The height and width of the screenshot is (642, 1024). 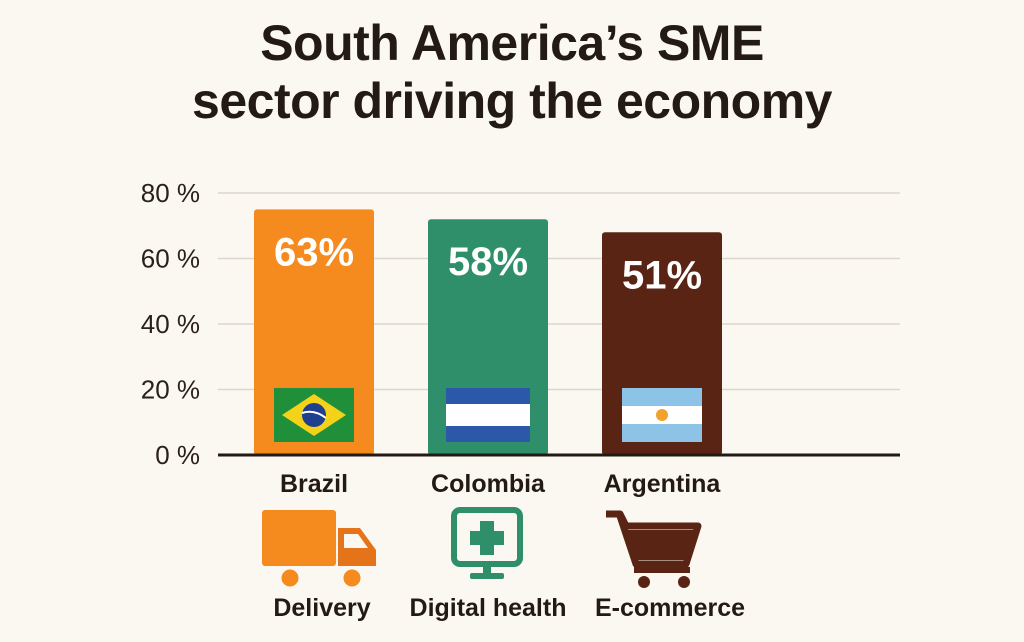 What do you see at coordinates (512, 43) in the screenshot?
I see `title-line-1: South America’s SME` at bounding box center [512, 43].